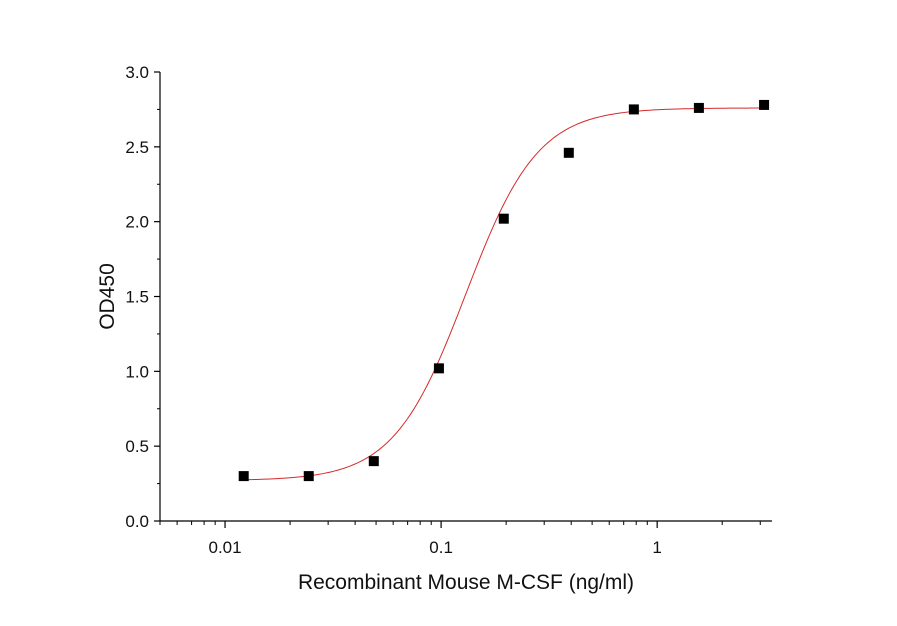  Describe the element at coordinates (137, 297) in the screenshot. I see `y-tick-label: 1.5` at that location.